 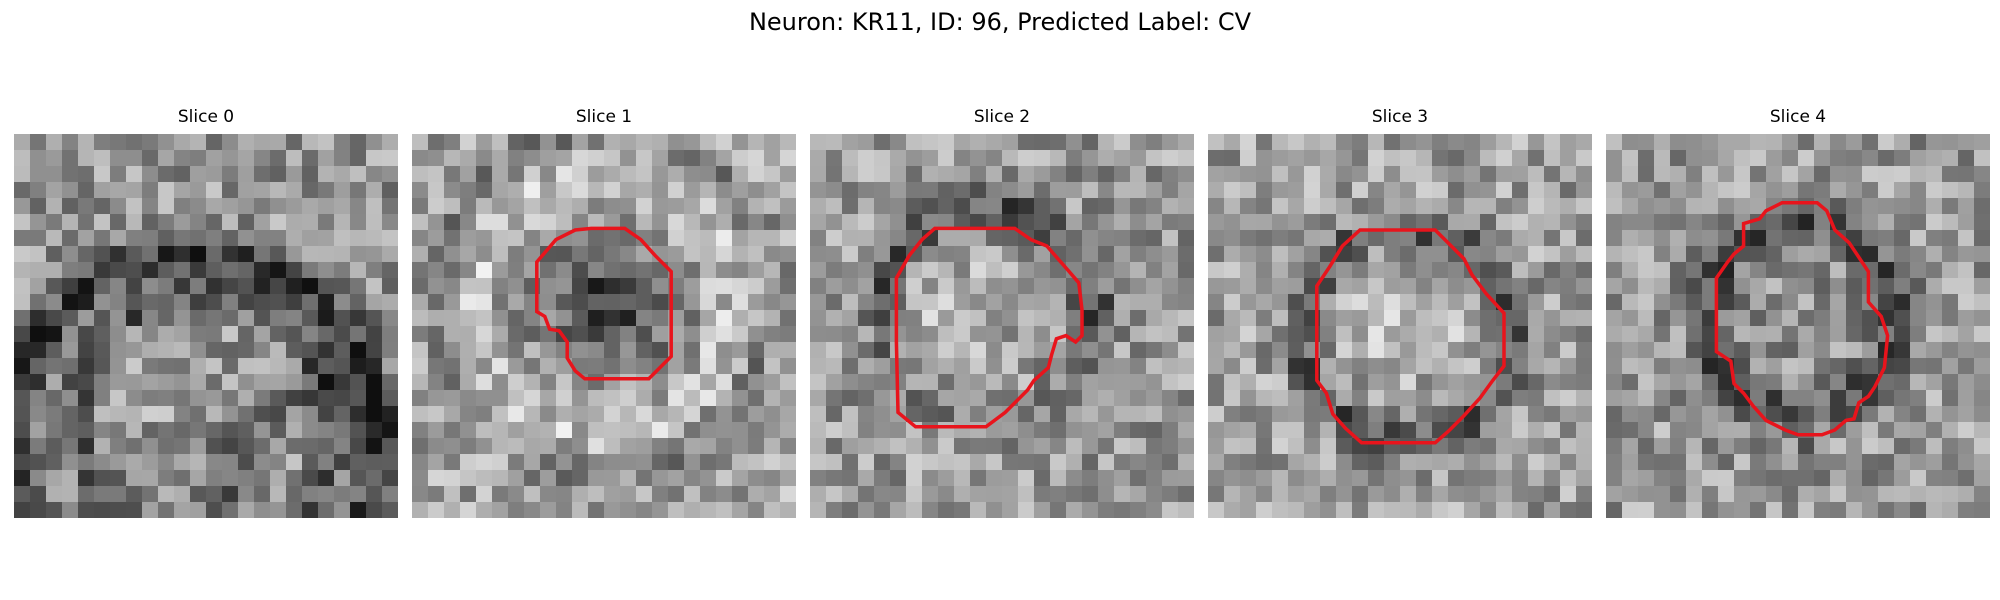 I want to click on slice-title-0: Slice 0, so click(x=206, y=117).